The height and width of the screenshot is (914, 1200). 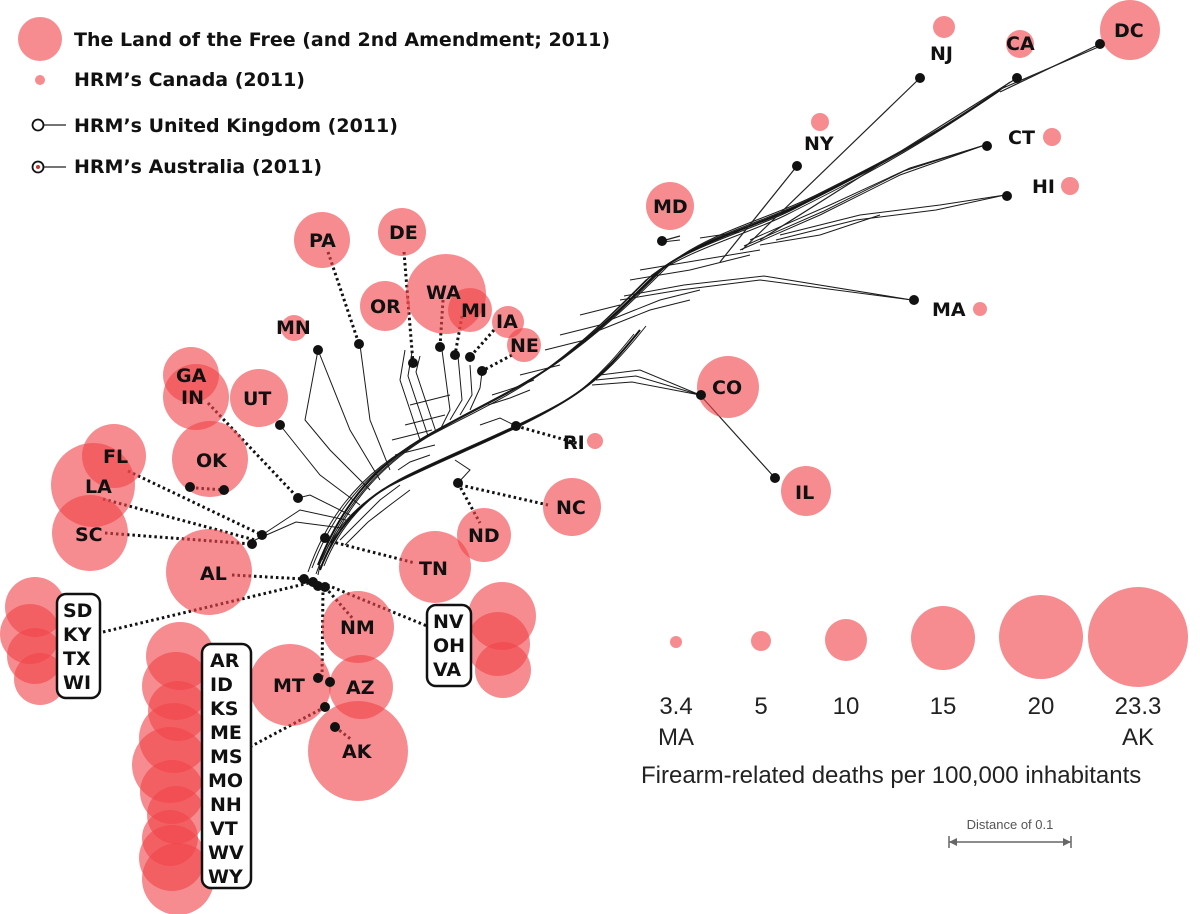 What do you see at coordinates (89, 535) in the screenshot?
I see `label-SC: SC` at bounding box center [89, 535].